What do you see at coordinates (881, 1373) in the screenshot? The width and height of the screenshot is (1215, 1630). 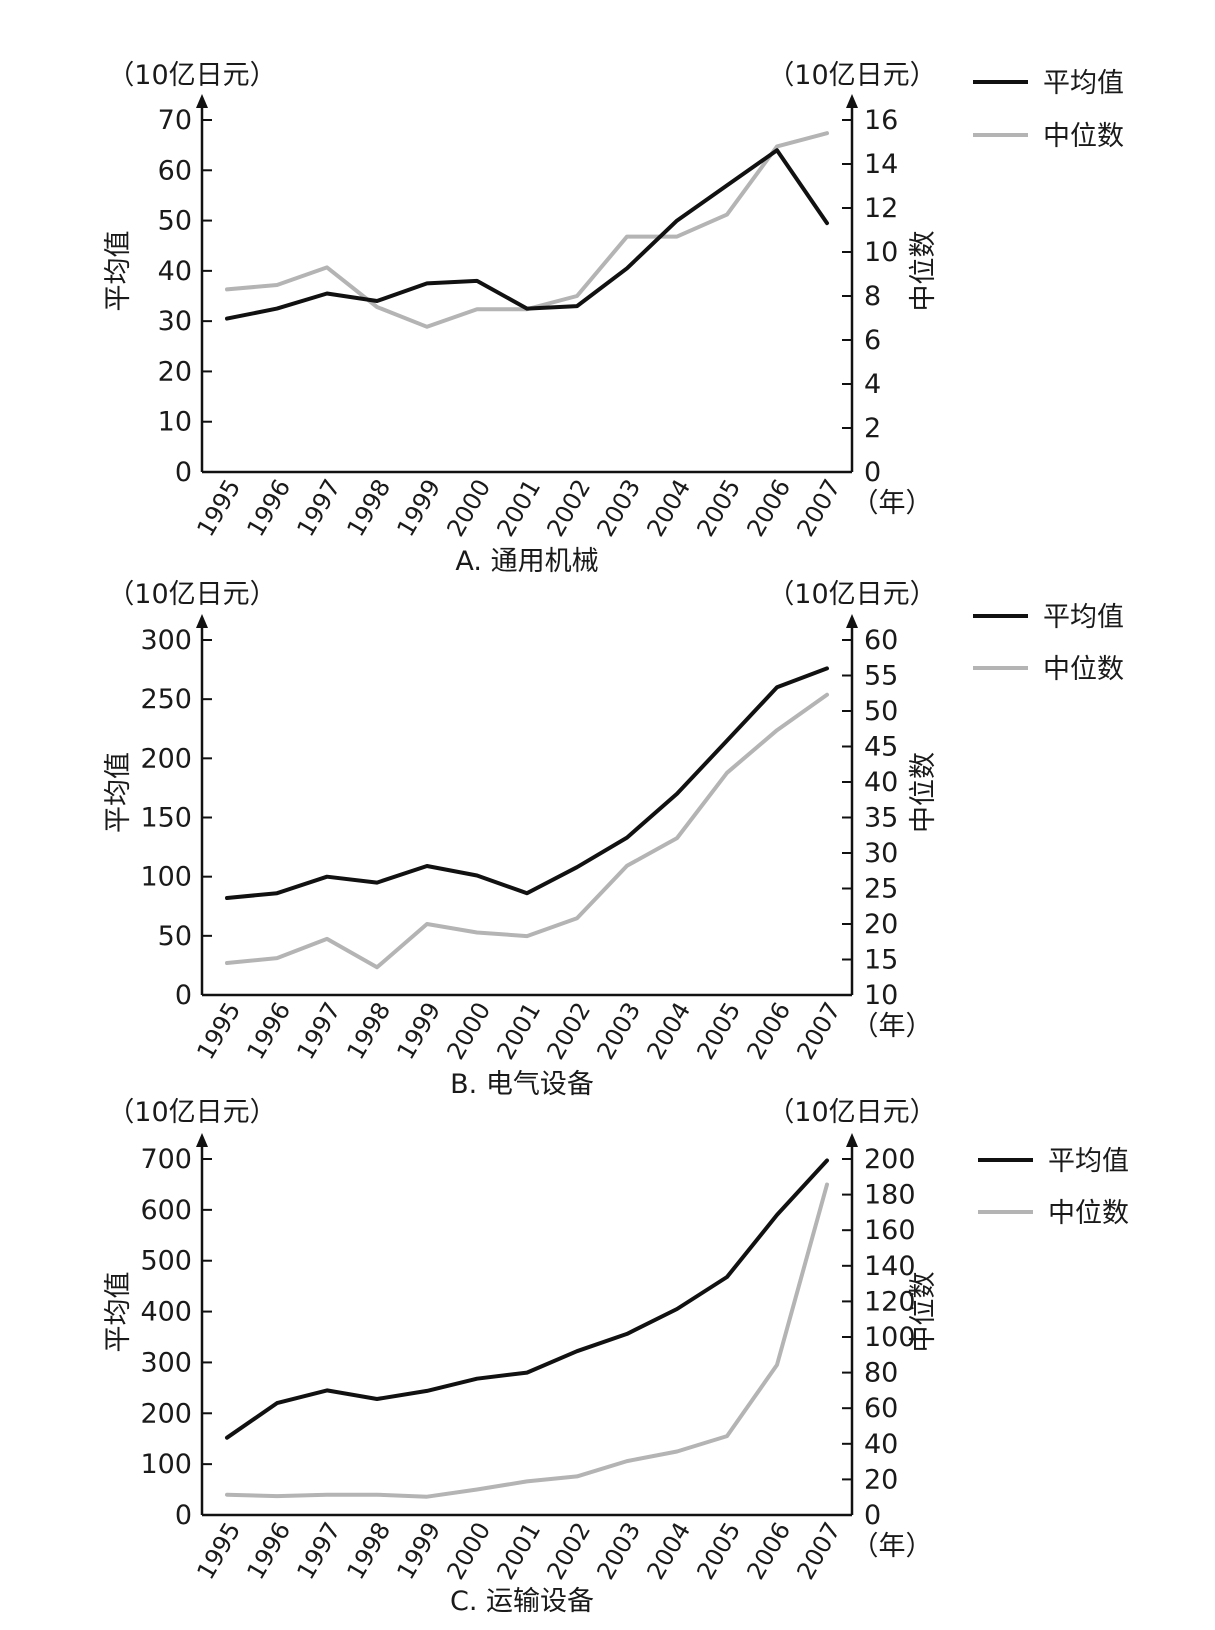 I see `right-tick-label: 80` at bounding box center [881, 1373].